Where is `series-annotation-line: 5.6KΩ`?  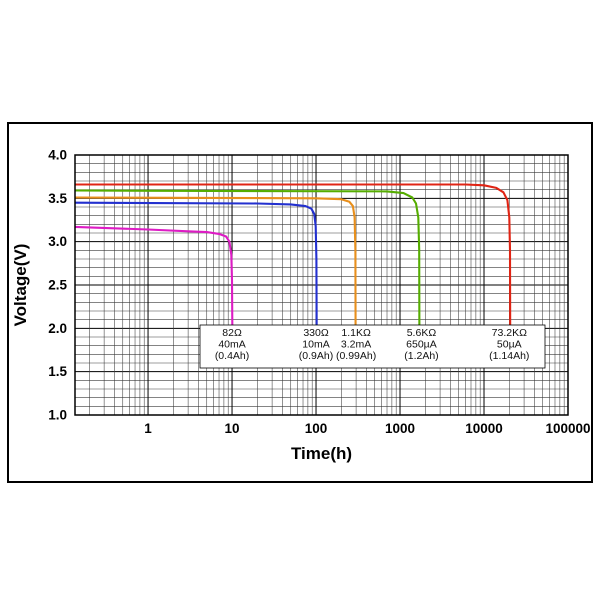
series-annotation-line: 5.6KΩ is located at coordinates (422, 333).